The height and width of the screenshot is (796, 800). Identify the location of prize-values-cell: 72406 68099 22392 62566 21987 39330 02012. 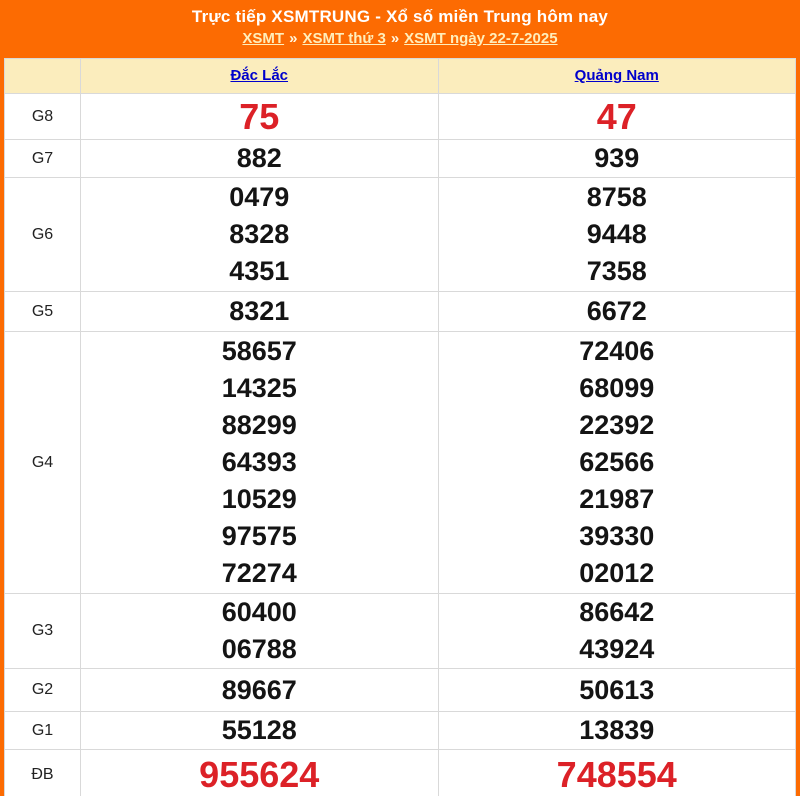
(616, 462).